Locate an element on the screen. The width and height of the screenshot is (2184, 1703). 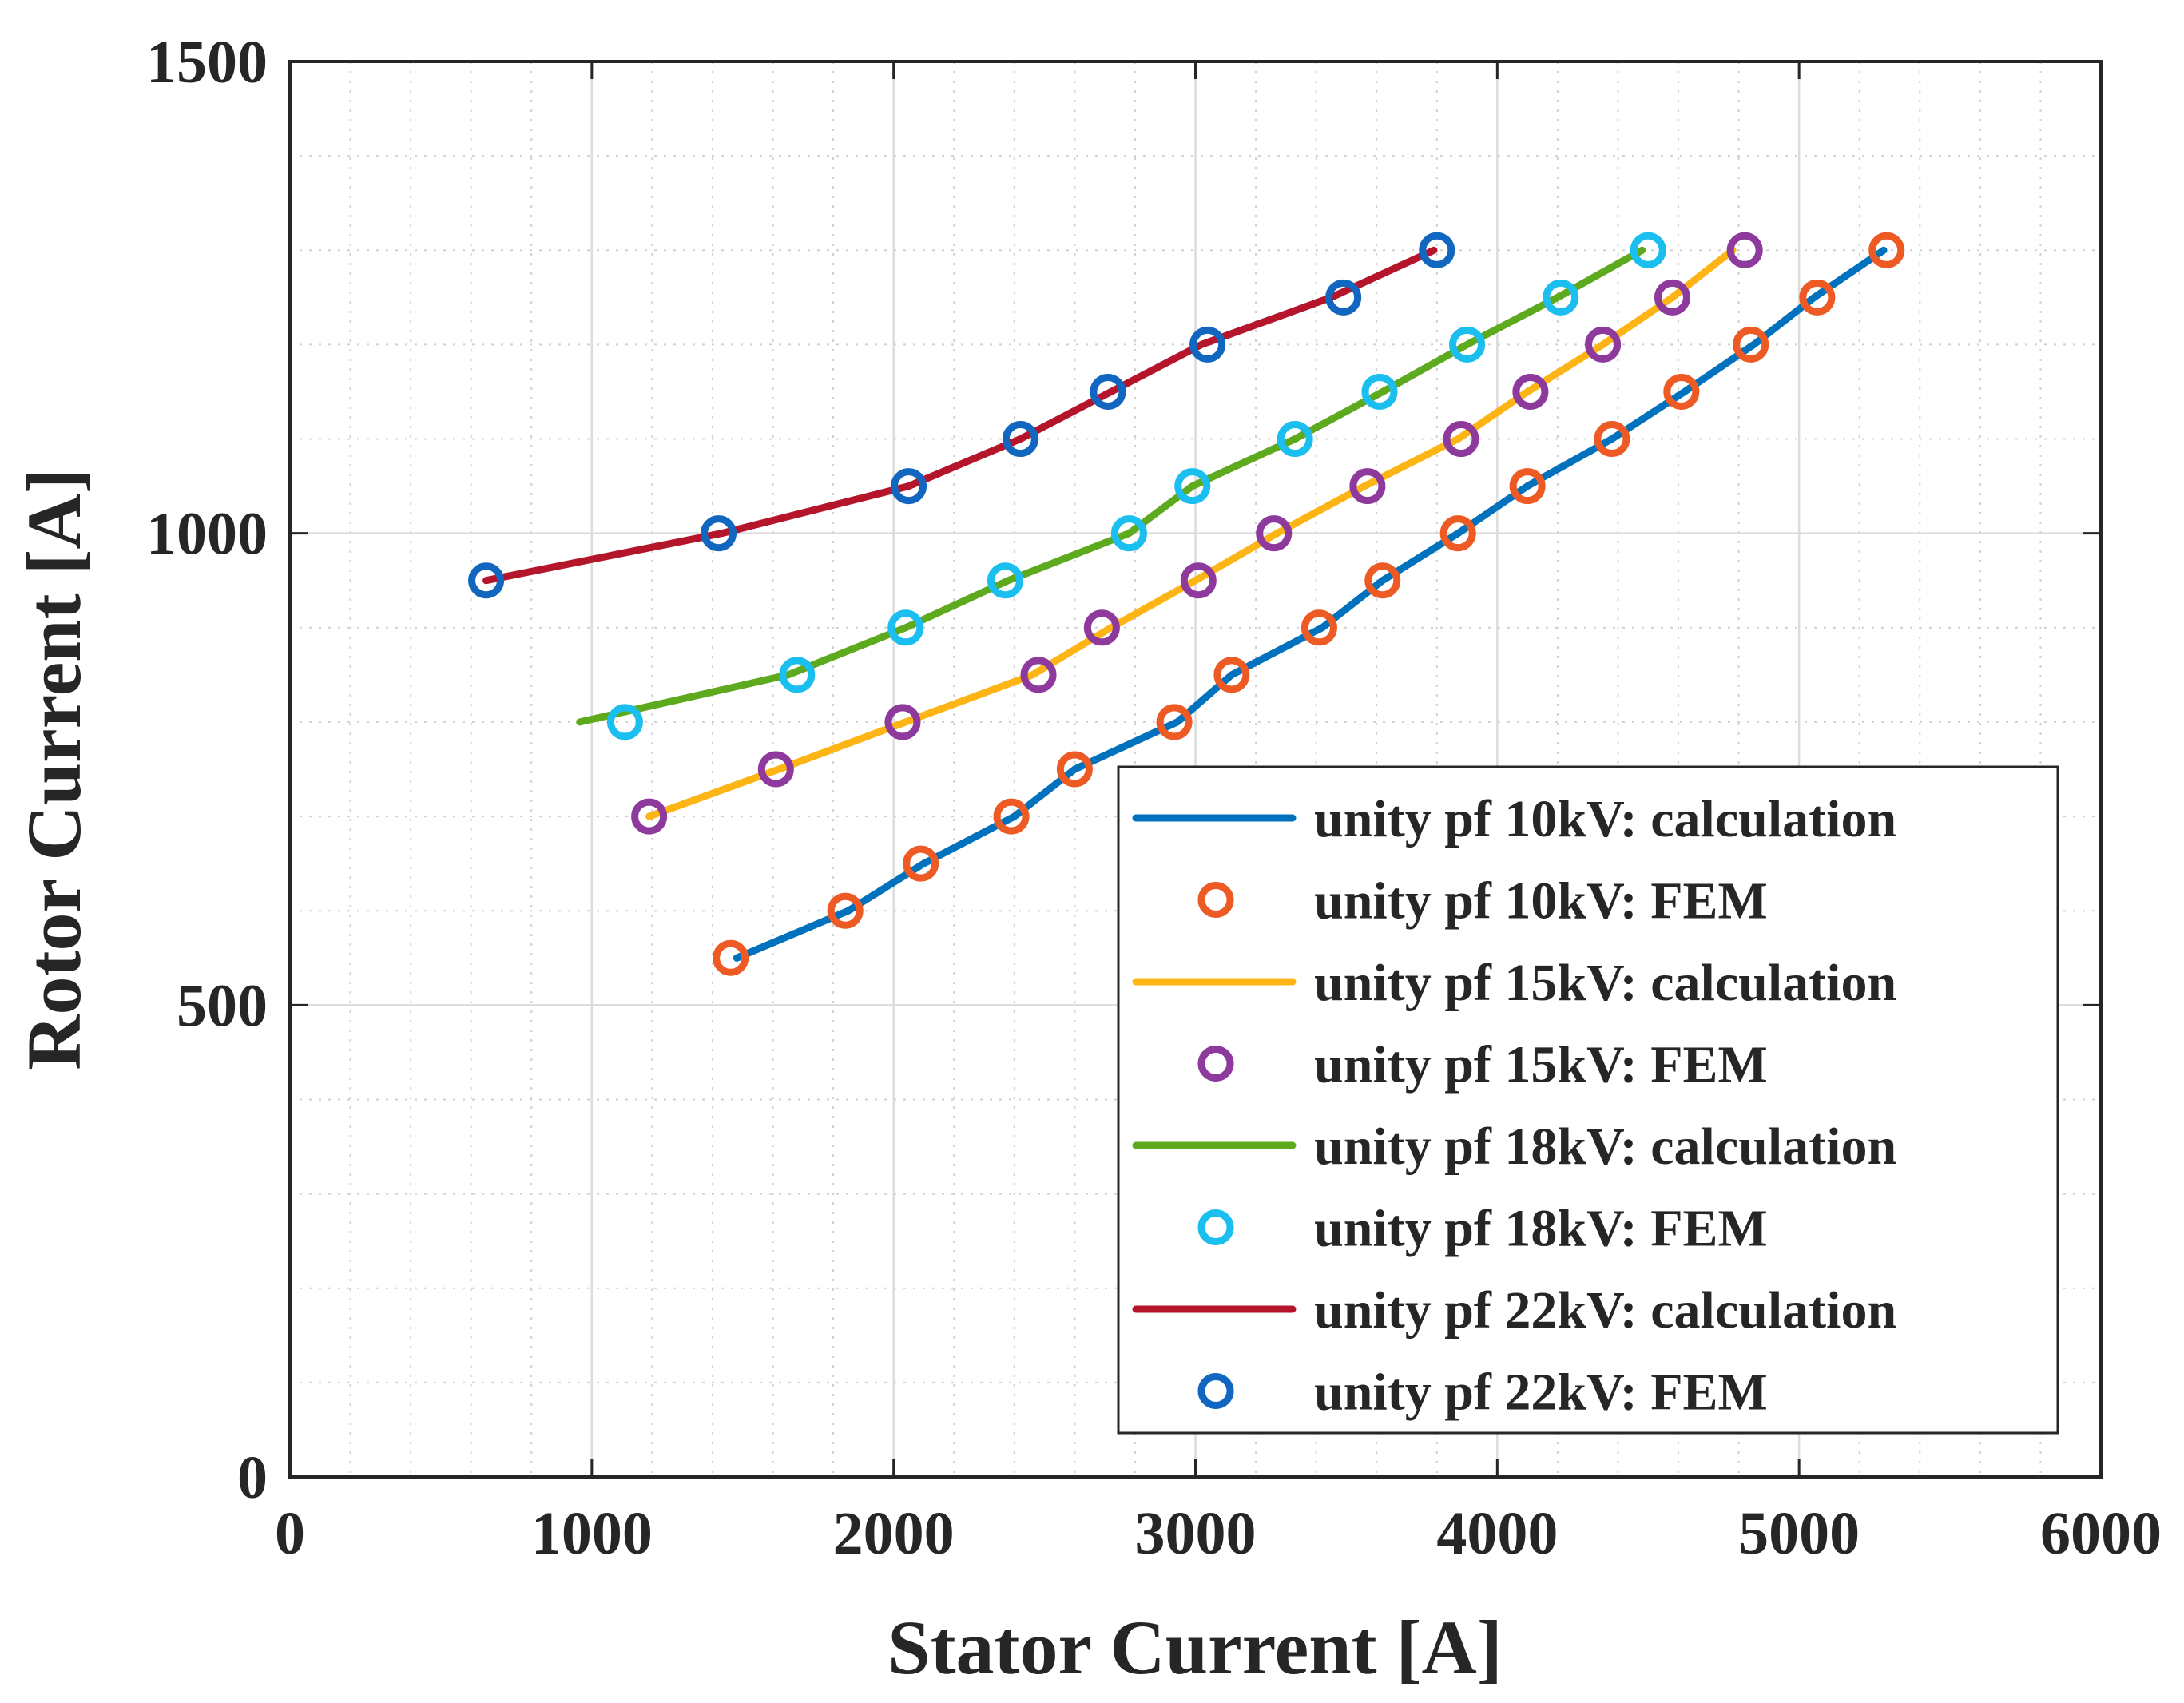
legend-entry: unity pf 10kV: calculation is located at coordinates (1514, 819).